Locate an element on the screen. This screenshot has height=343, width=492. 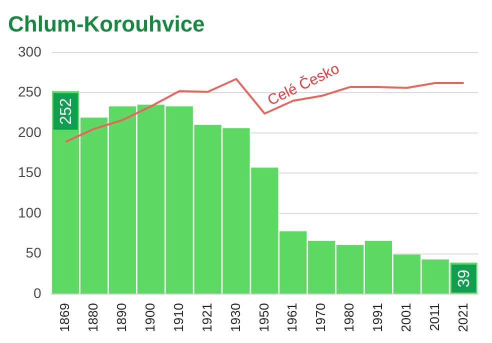
y-tick-label: 50 is located at coordinates (34, 252).